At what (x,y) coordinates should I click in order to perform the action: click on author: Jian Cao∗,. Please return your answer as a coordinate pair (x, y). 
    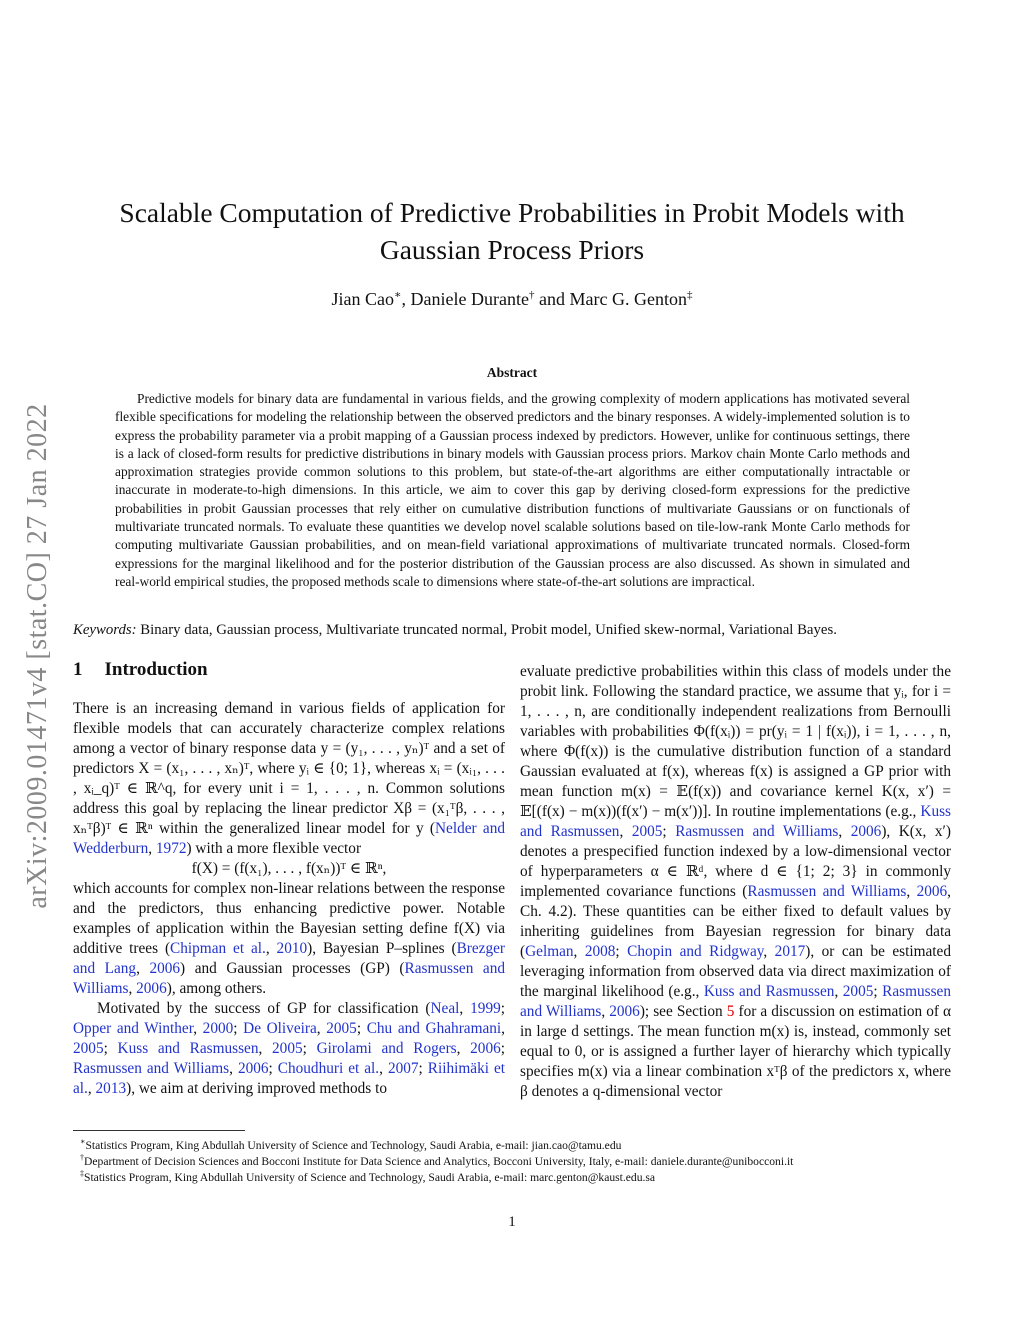
    Looking at the image, I should click on (371, 299).